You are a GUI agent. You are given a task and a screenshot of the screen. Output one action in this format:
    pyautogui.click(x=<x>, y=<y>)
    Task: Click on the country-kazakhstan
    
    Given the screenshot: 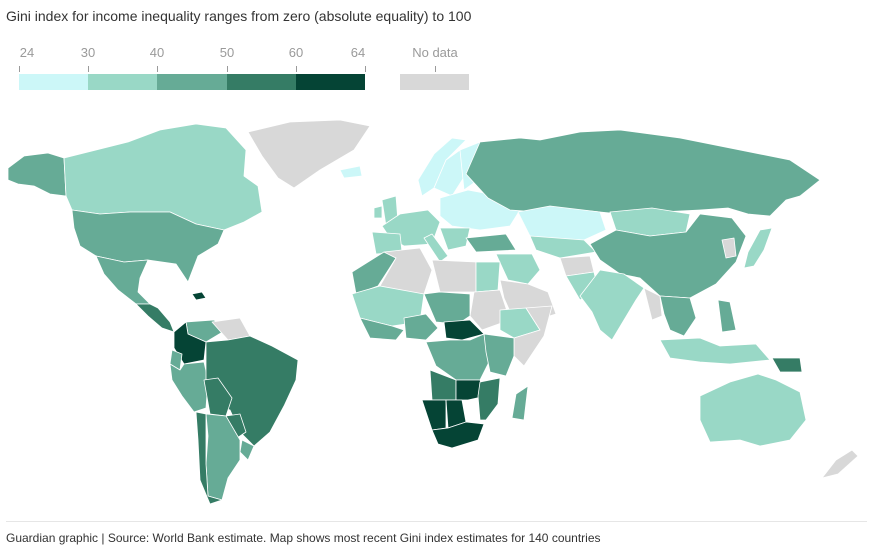 What is the action you would take?
    pyautogui.click(x=562, y=223)
    